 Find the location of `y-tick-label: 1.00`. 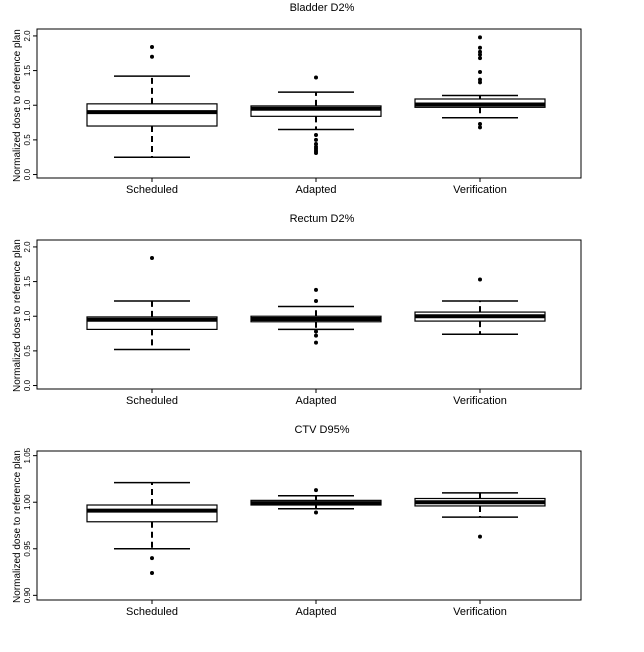

y-tick-label: 1.00 is located at coordinates (27, 502).